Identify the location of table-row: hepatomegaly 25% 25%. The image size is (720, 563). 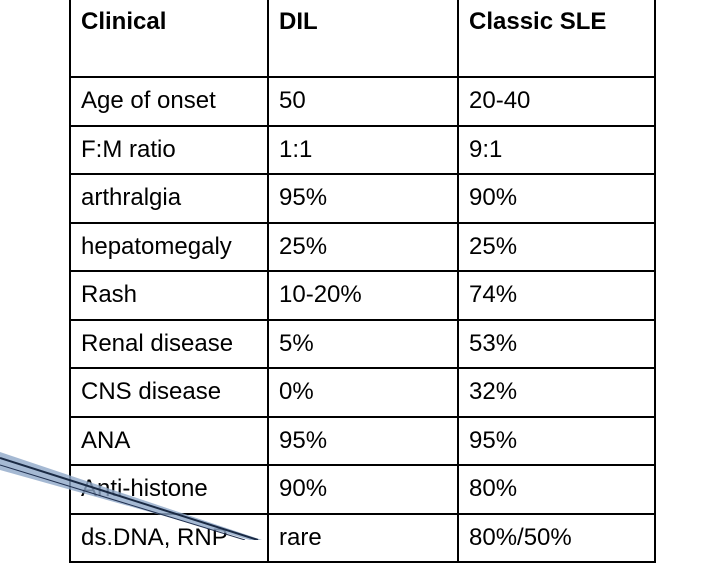
(362, 246).